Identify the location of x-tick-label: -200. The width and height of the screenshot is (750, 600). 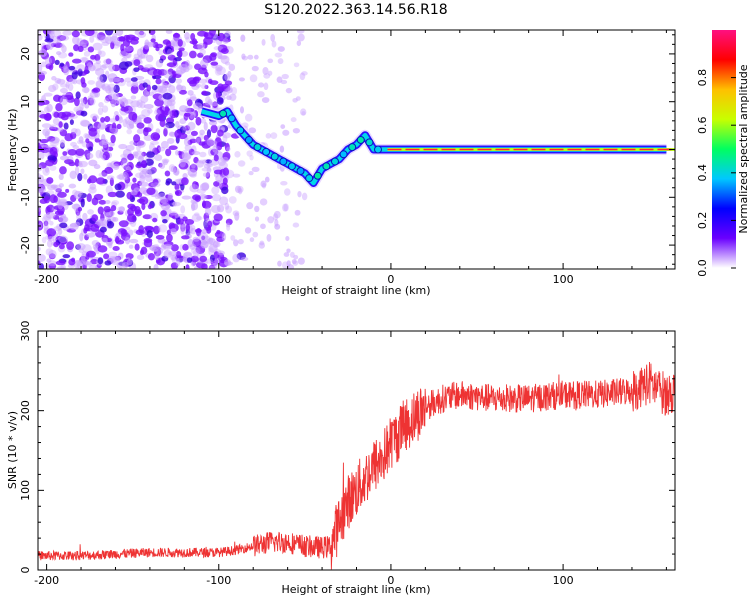
(46, 580).